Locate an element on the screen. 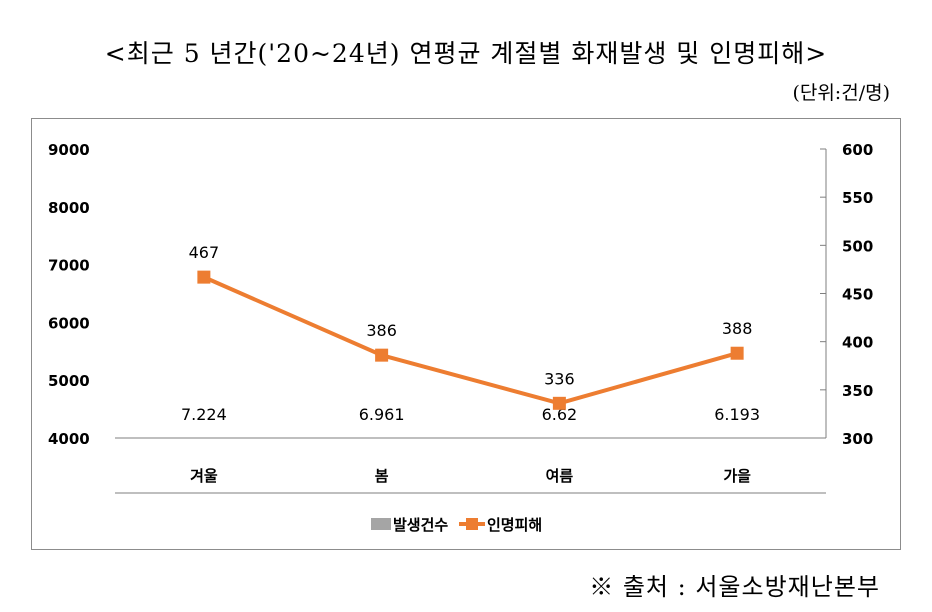 The image size is (932, 612). right-tick-label: 600 is located at coordinates (857, 150).